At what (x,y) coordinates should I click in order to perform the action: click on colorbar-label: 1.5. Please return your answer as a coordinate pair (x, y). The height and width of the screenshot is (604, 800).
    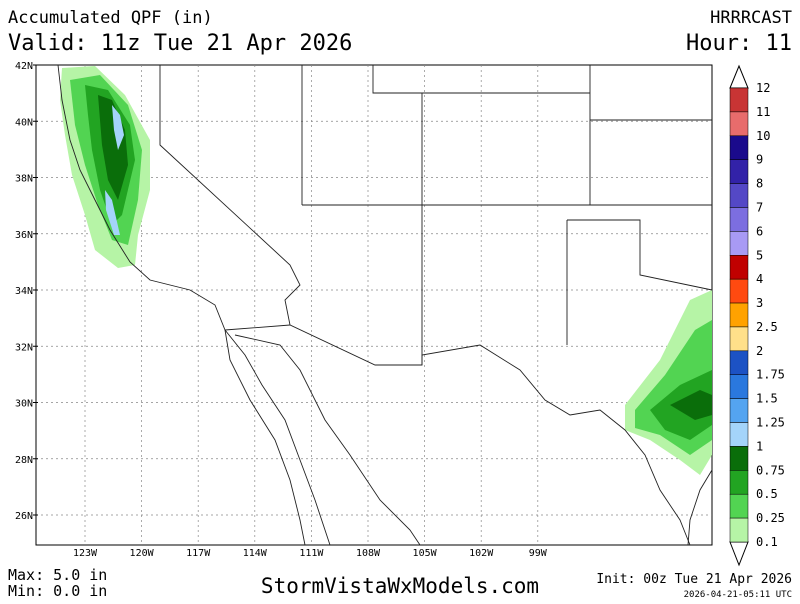
    Looking at the image, I should click on (767, 399).